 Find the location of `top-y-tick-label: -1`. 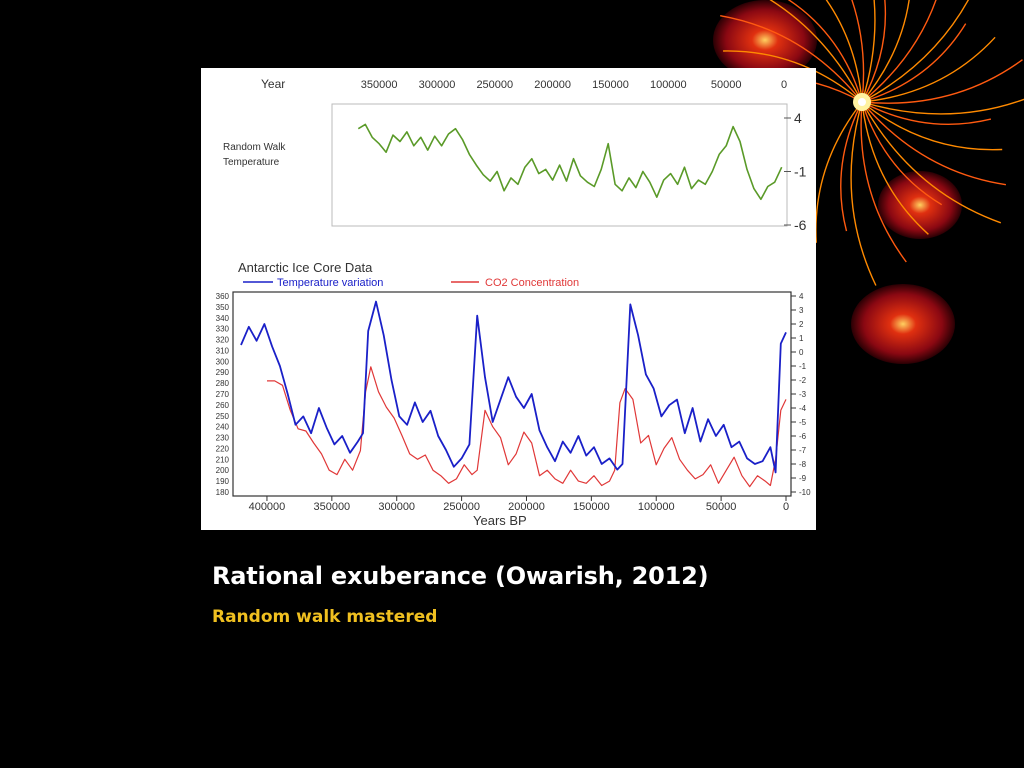

top-y-tick-label: -1 is located at coordinates (800, 172).